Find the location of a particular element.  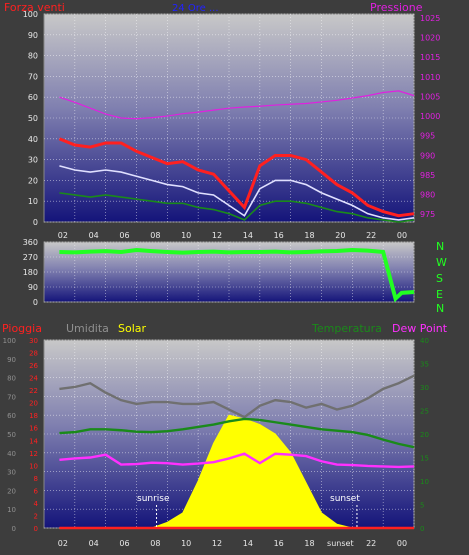

pressure-y-tick-label: 985 is located at coordinates (427, 175).